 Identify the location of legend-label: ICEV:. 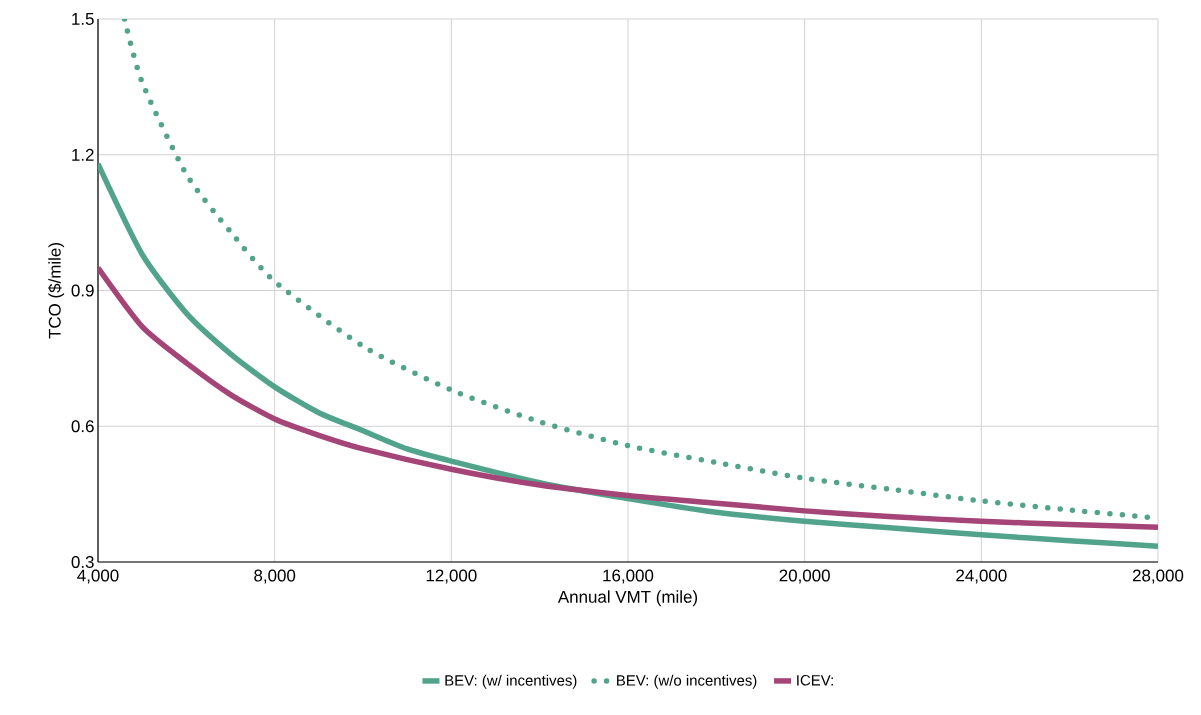
(815, 680).